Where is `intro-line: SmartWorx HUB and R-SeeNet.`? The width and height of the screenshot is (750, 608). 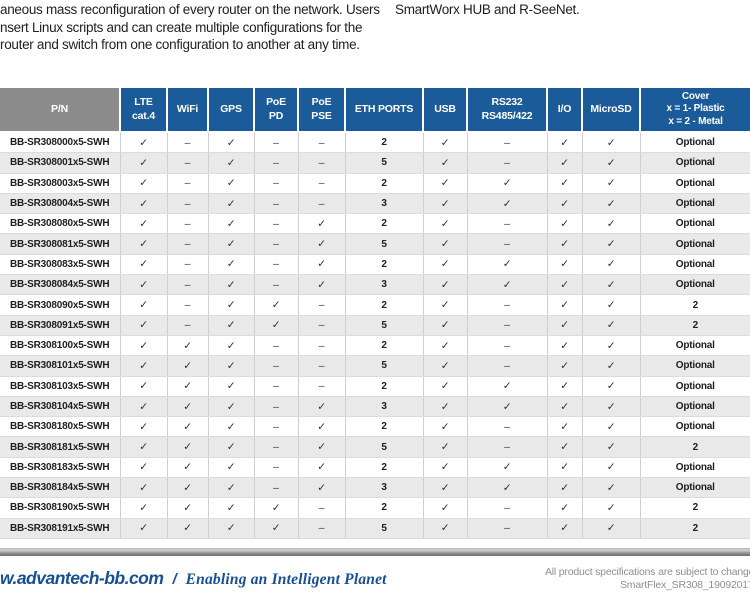 intro-line: SmartWorx HUB and R-SeeNet. is located at coordinates (487, 9).